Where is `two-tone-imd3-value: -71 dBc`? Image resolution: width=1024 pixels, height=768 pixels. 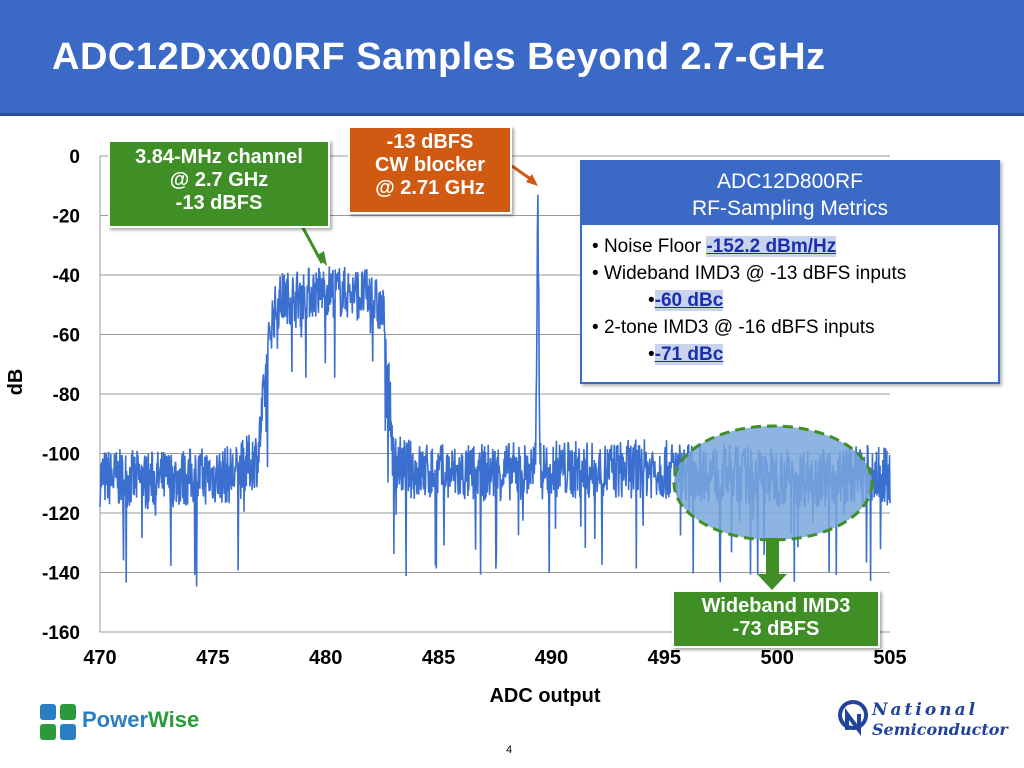
two-tone-imd3-value: -71 dBc is located at coordinates (689, 354).